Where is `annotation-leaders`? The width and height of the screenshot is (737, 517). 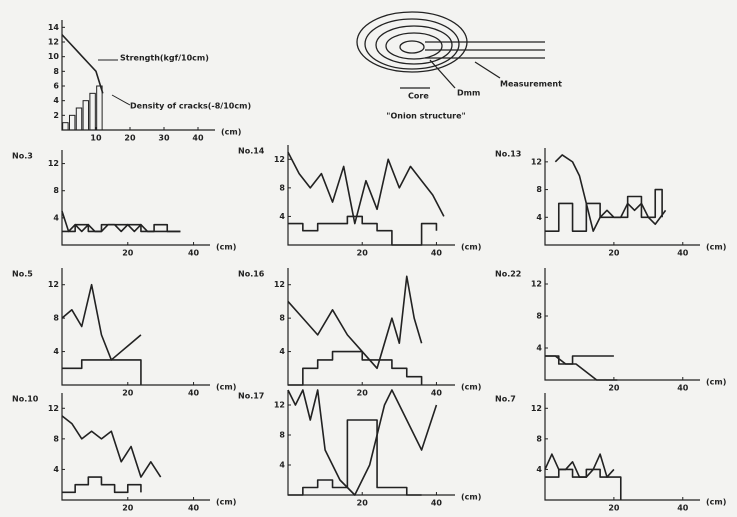 annotation-leaders is located at coordinates (114, 82).